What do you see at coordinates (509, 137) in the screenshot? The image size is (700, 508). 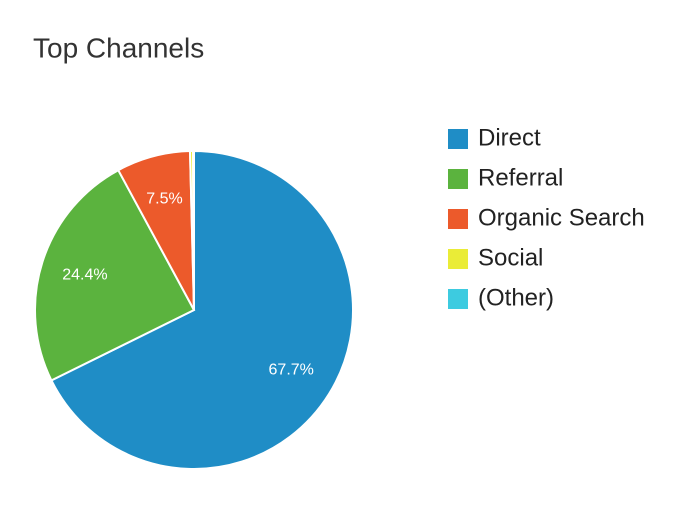 I see `legend-label: Direct` at bounding box center [509, 137].